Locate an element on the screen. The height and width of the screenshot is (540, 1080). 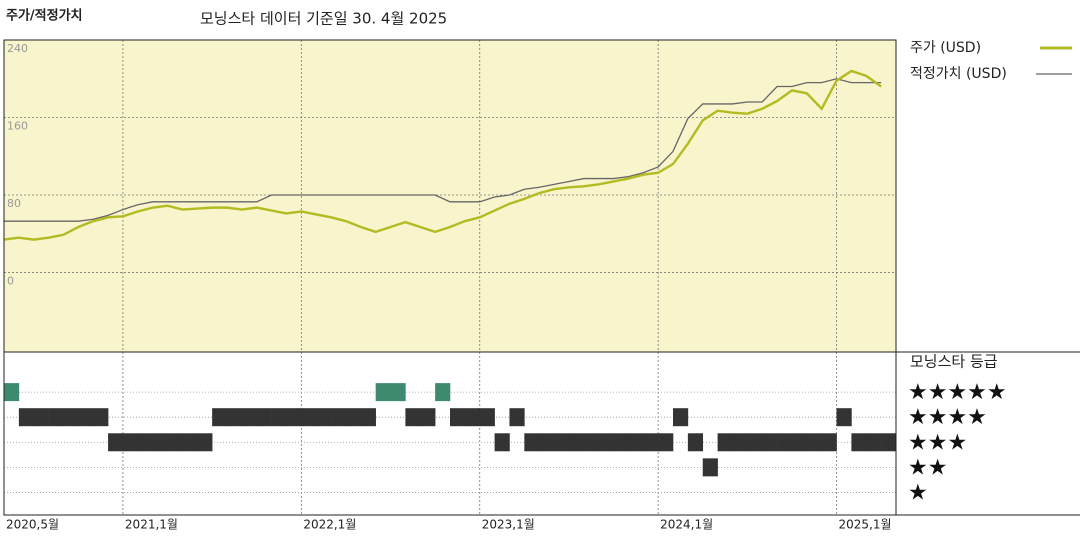
legend-label: 주가 (USD) is located at coordinates (945, 48).